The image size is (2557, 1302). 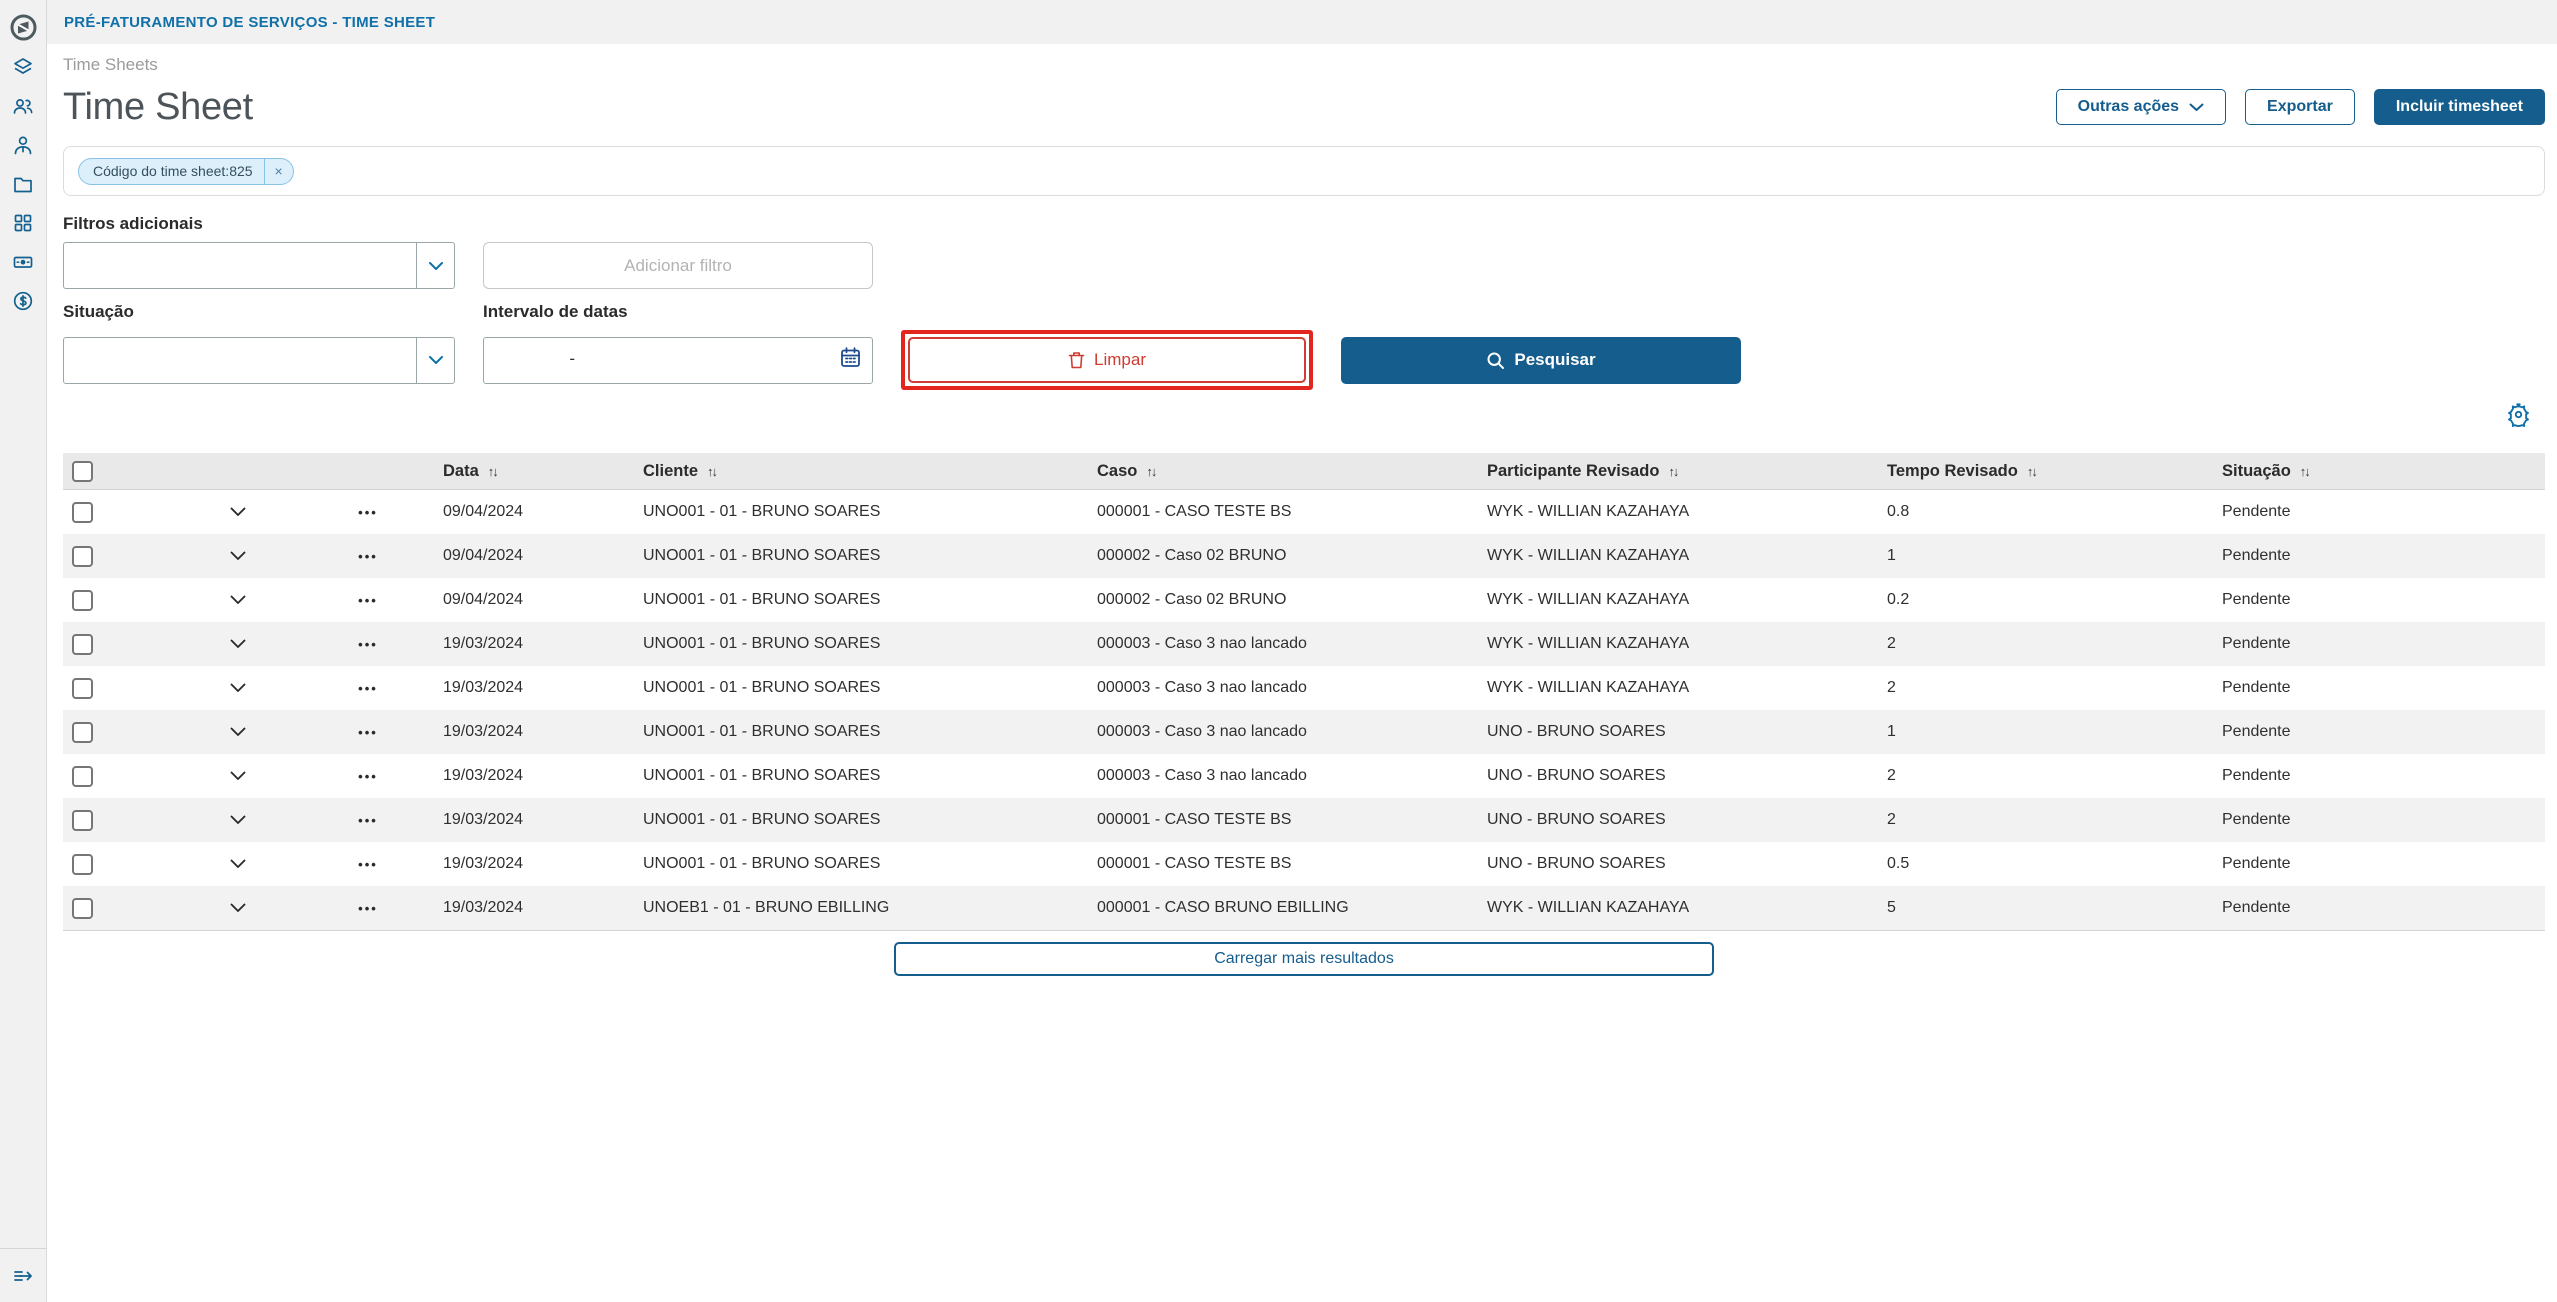 I want to click on filter-chip: Código do time sheet:825 ×, so click(x=186, y=171).